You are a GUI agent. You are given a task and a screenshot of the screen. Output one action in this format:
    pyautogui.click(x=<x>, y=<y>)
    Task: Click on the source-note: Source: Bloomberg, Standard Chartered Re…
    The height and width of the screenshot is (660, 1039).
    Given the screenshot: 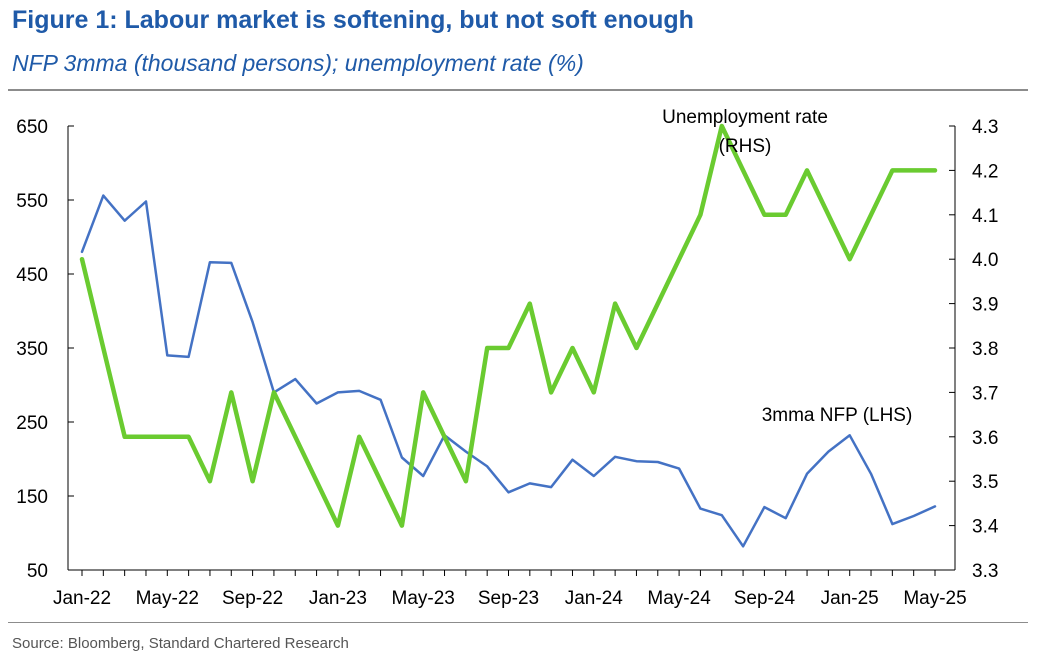 What is the action you would take?
    pyautogui.click(x=180, y=643)
    